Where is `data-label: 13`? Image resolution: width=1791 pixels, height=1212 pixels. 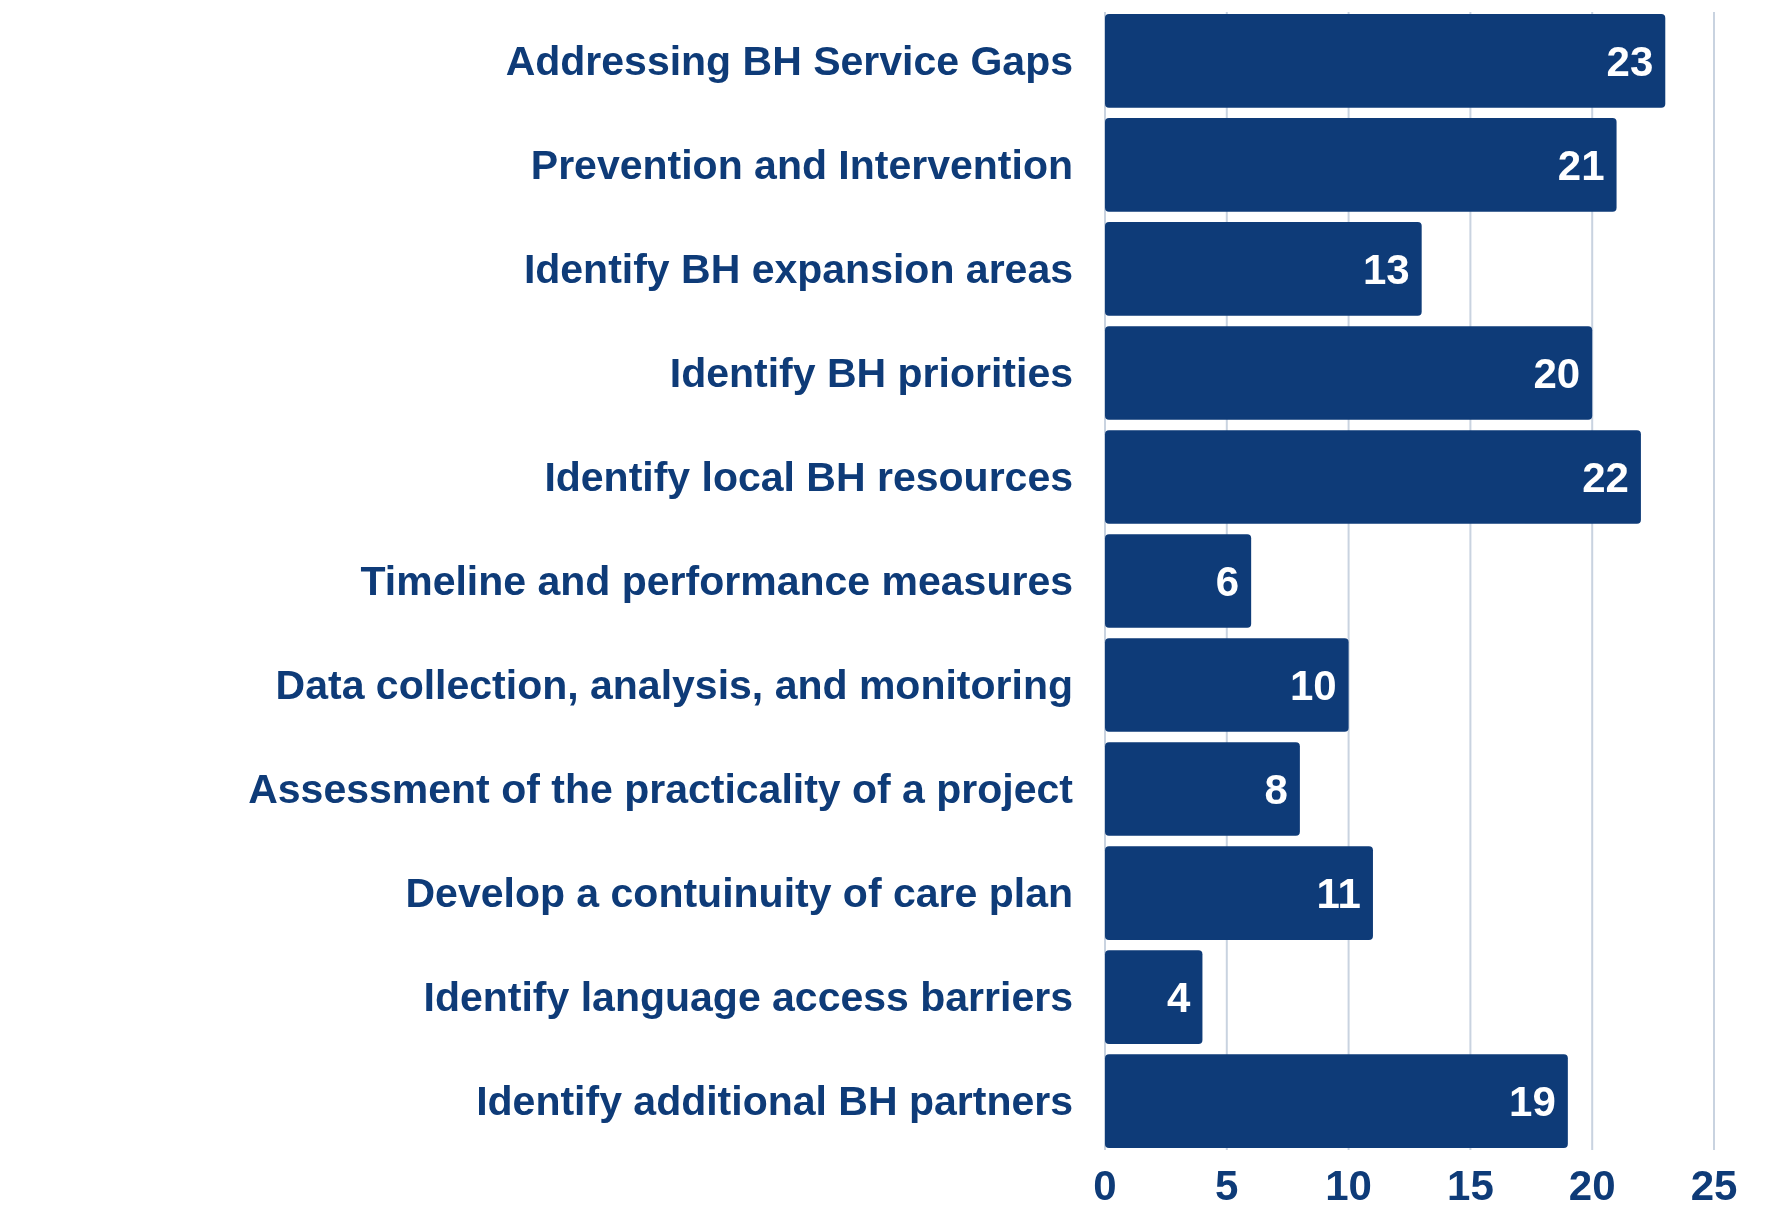
data-label: 13 is located at coordinates (1386, 269).